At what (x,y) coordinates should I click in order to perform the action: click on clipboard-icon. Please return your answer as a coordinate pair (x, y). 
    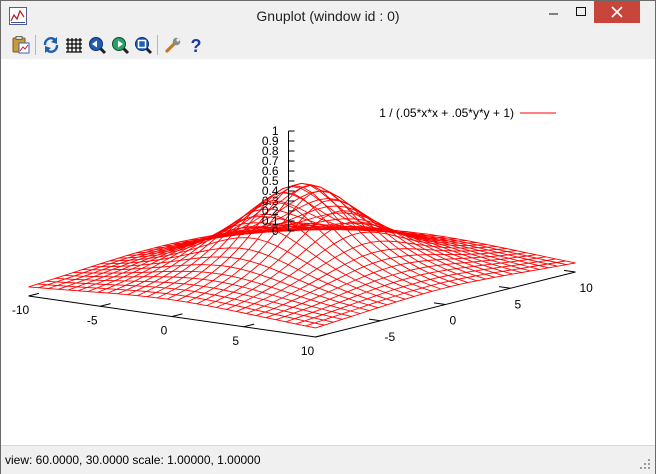
    Looking at the image, I should click on (21, 45).